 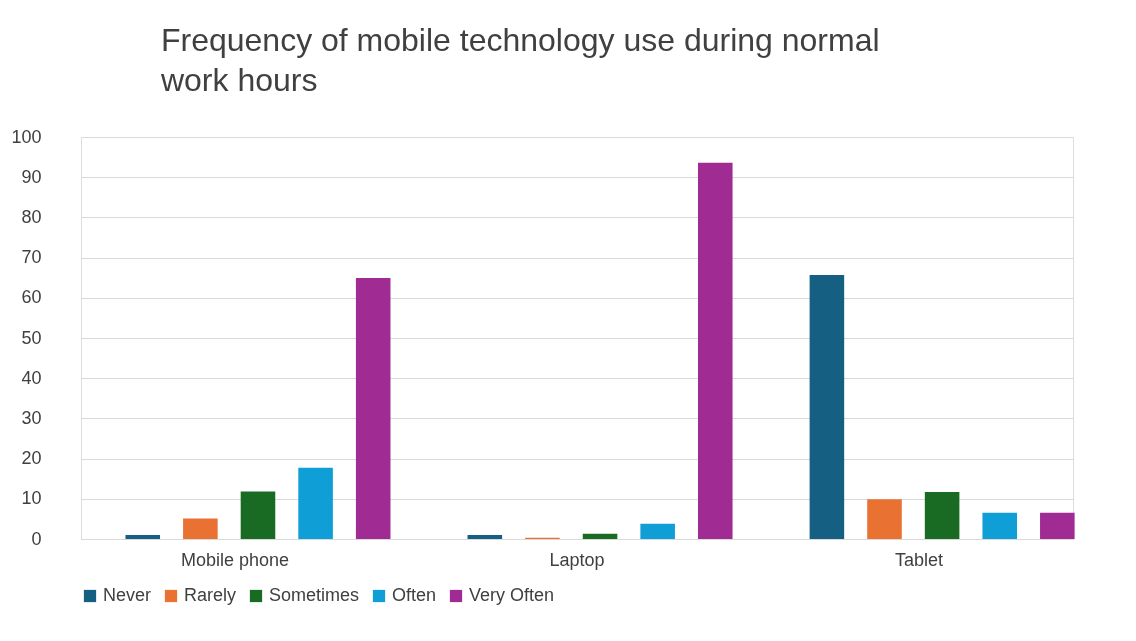 What do you see at coordinates (314, 595) in the screenshot?
I see `legend-label: Sometimes` at bounding box center [314, 595].